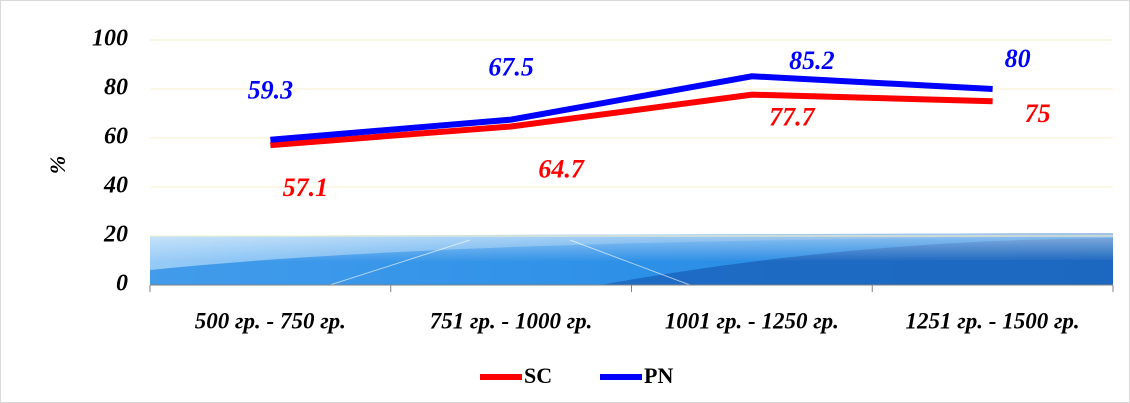 This screenshot has width=1130, height=403. I want to click on x-tick-label: 1251 гр. - 1500 гр., so click(993, 320).